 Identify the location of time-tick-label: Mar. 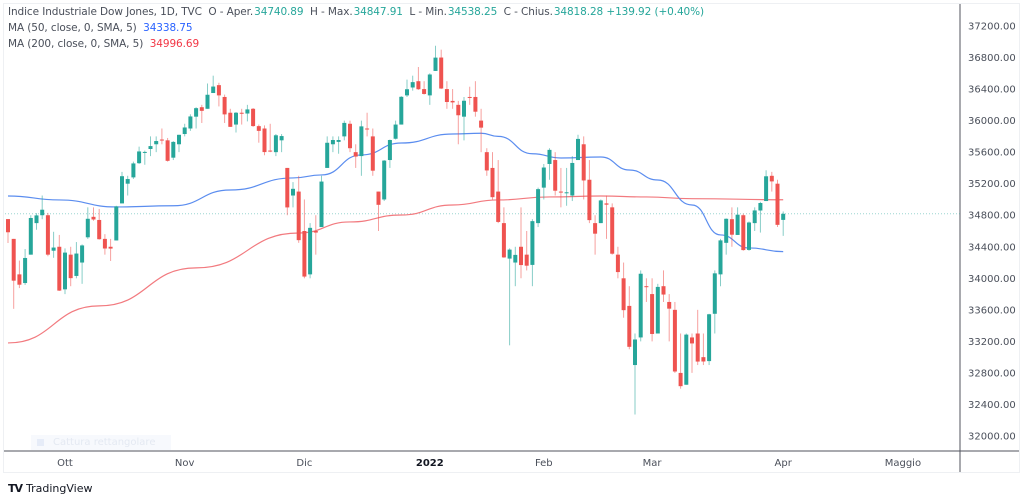
(653, 463).